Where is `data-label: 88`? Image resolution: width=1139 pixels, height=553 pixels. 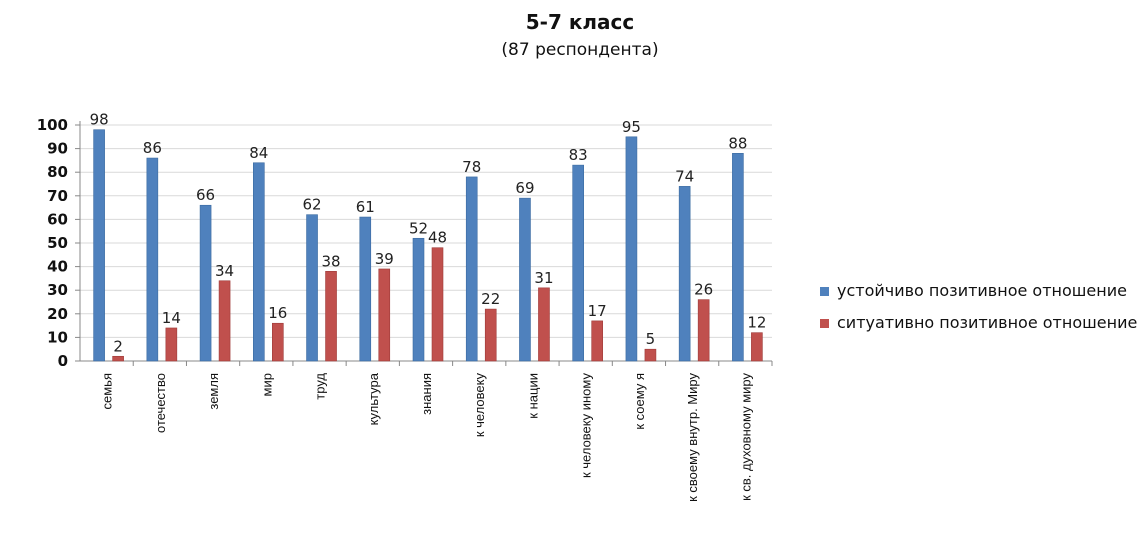
data-label: 88 is located at coordinates (737, 143).